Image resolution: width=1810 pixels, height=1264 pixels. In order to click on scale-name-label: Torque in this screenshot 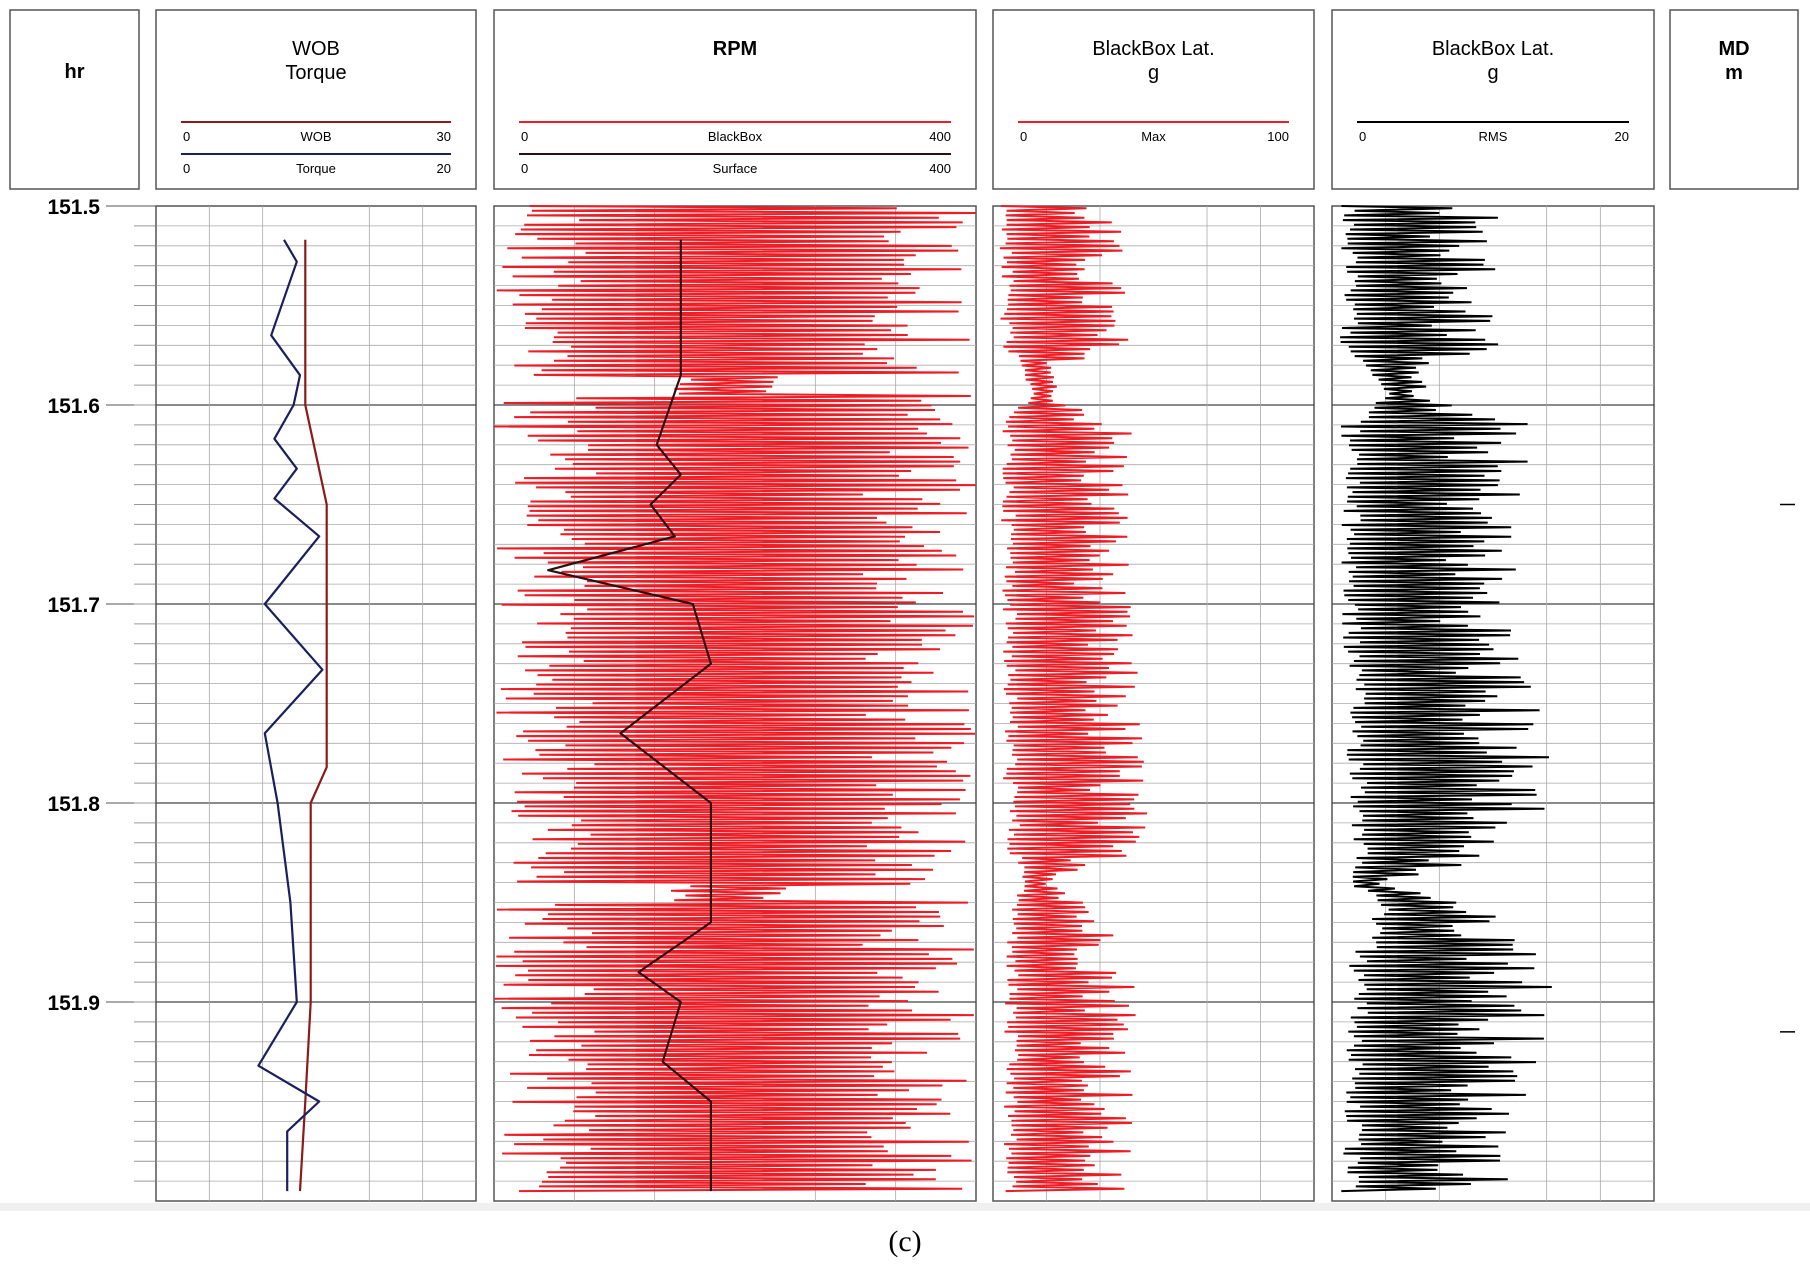, I will do `click(316, 168)`.